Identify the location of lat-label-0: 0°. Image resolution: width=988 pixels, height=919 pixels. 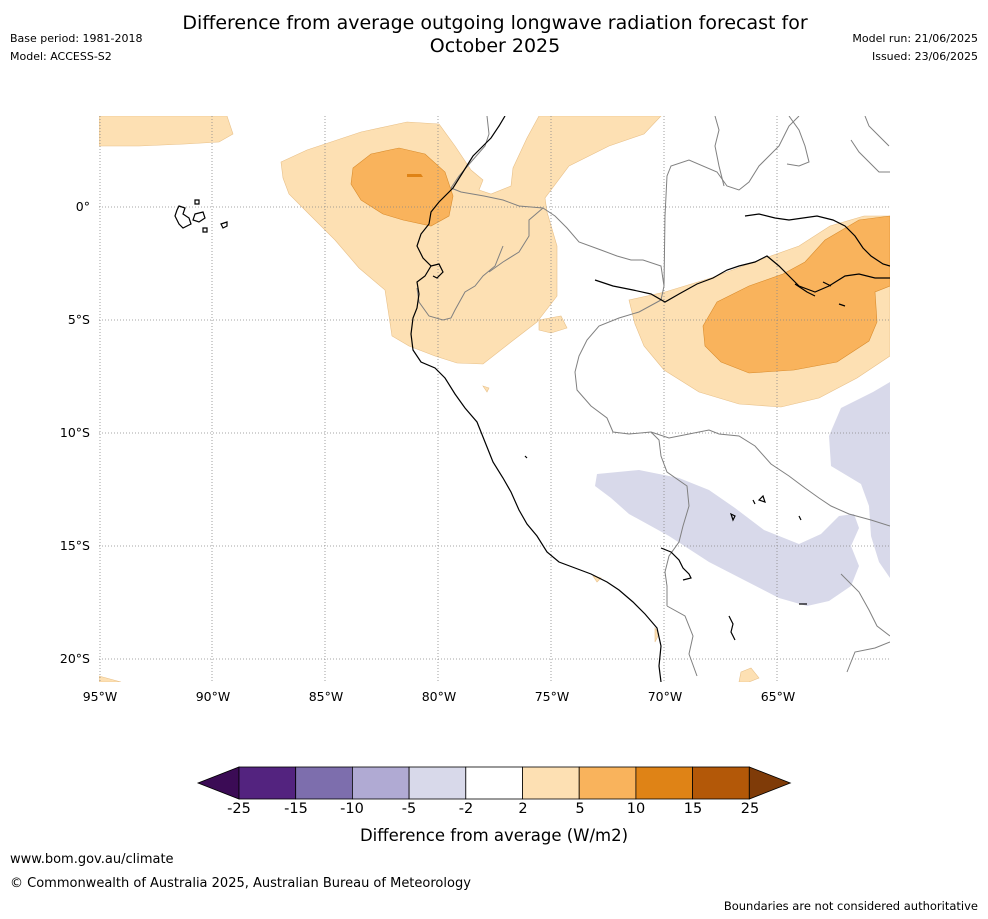
(82, 206).